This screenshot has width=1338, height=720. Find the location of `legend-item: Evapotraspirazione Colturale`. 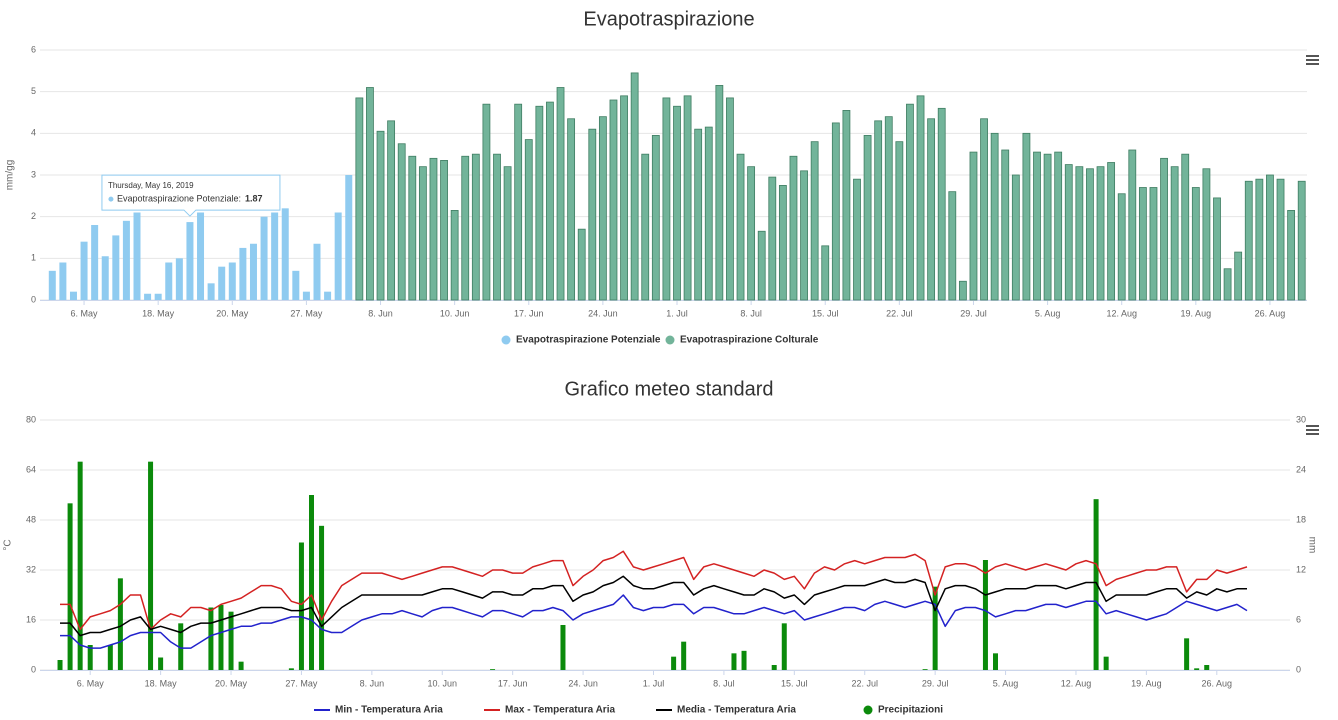

legend-item: Evapotraspirazione Colturale is located at coordinates (742, 340).